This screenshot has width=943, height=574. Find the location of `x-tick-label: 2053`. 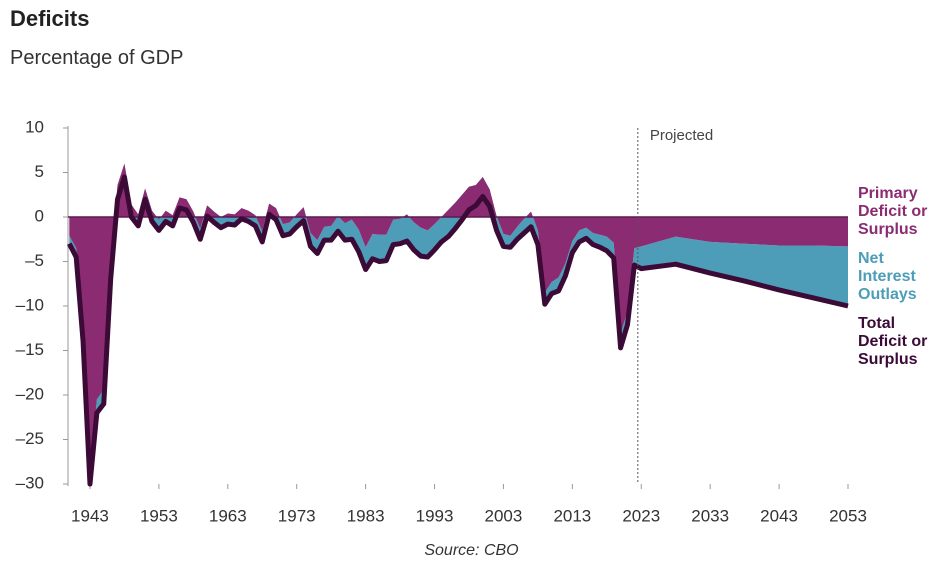

x-tick-label: 2053 is located at coordinates (848, 515).